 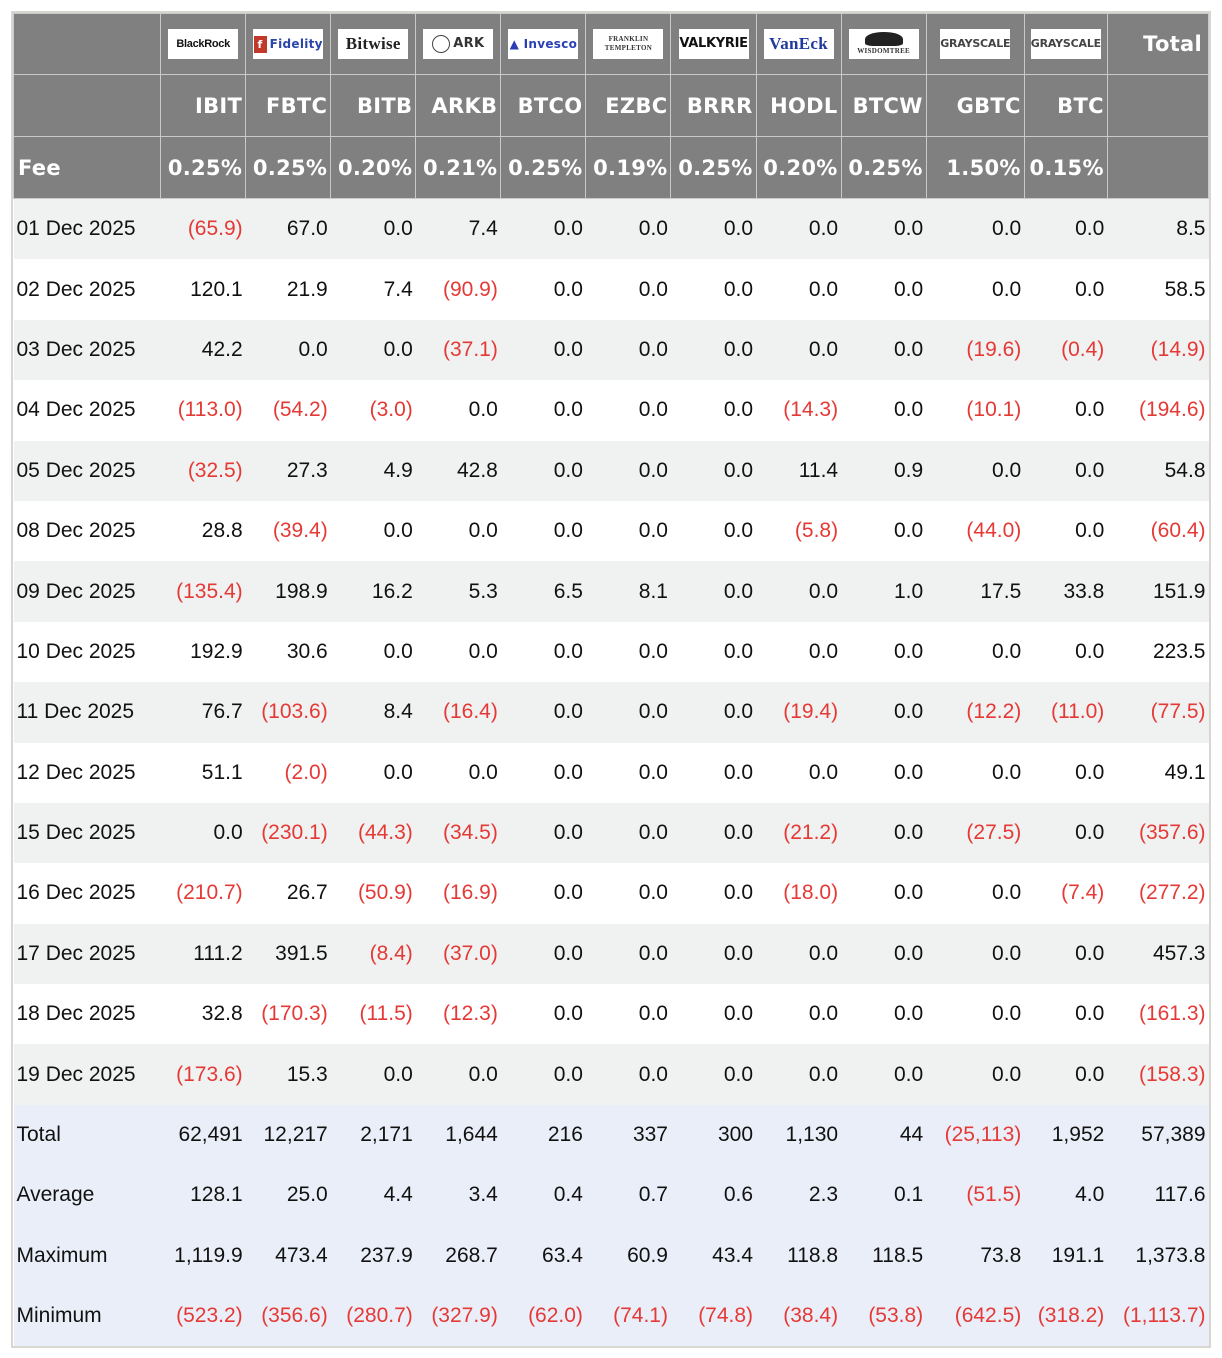 What do you see at coordinates (203, 1135) in the screenshot?
I see `summary-value-cell: 62,491` at bounding box center [203, 1135].